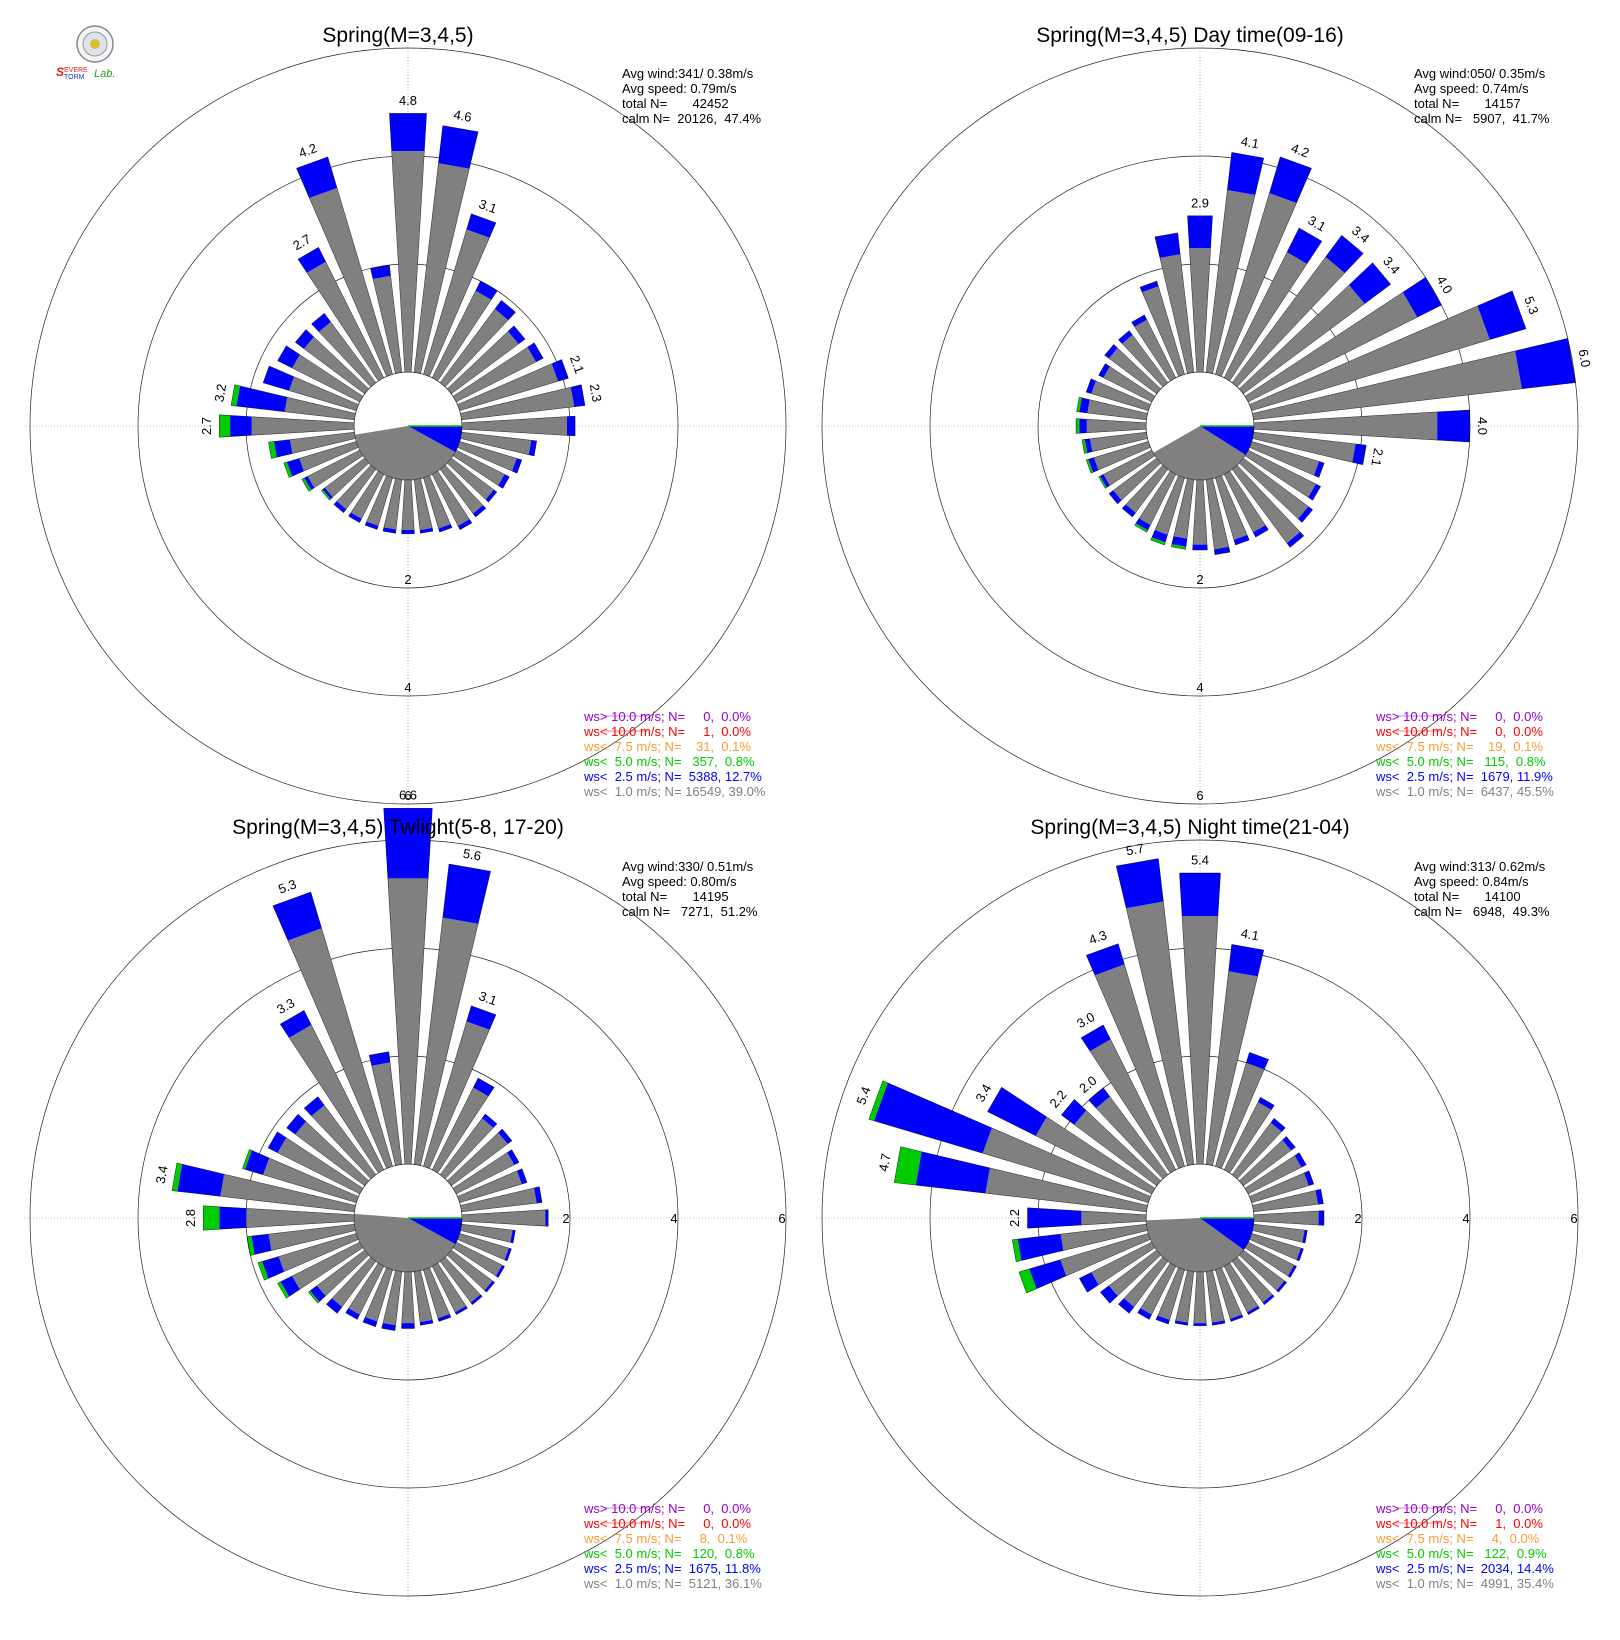 This screenshot has width=1620, height=1640. I want to click on stats-line: total N= 42452, so click(675, 103).